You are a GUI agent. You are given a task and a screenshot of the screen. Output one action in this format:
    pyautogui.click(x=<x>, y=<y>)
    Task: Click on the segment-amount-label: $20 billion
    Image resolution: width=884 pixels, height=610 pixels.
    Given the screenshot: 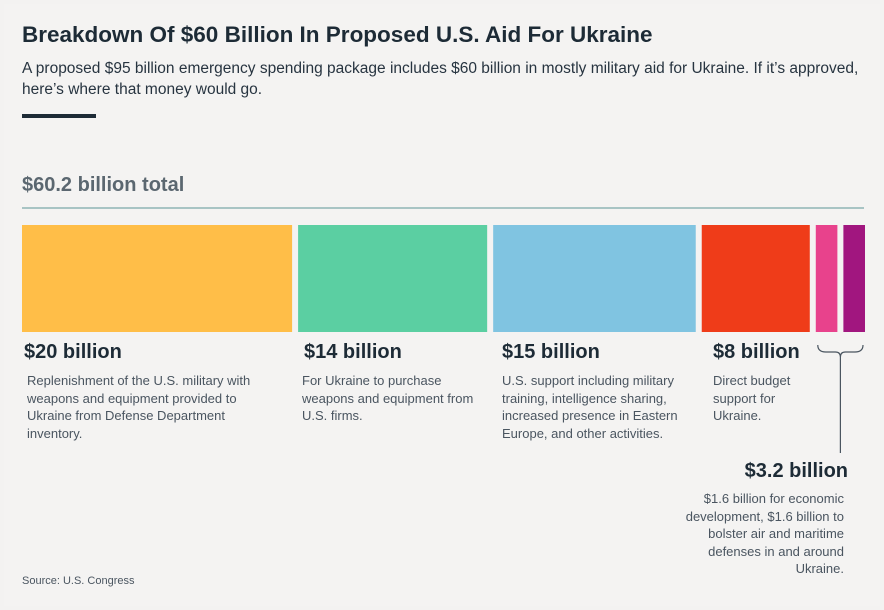 What is the action you would take?
    pyautogui.click(x=73, y=352)
    